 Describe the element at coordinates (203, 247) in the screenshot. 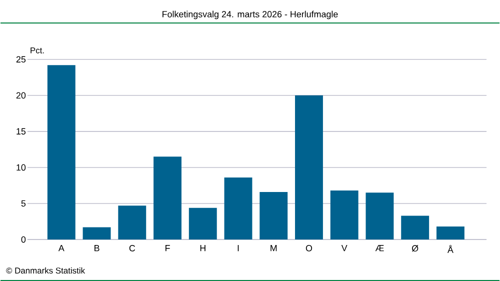

I see `x-tick-label: H` at that location.